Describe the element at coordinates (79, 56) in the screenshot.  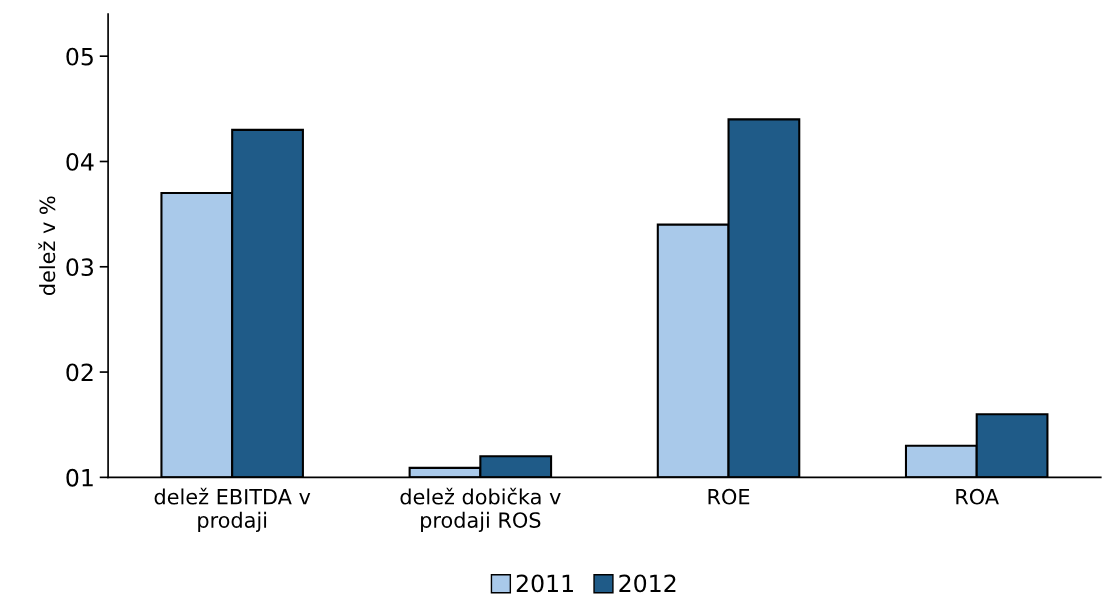
I see `y-tick-label: 05` at that location.